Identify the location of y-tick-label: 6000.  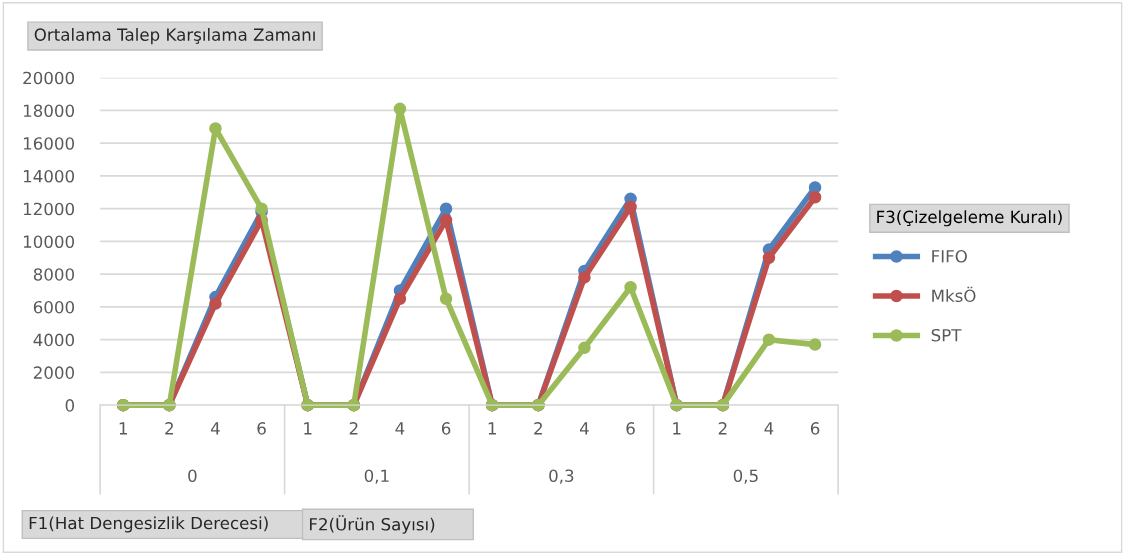
(54, 307).